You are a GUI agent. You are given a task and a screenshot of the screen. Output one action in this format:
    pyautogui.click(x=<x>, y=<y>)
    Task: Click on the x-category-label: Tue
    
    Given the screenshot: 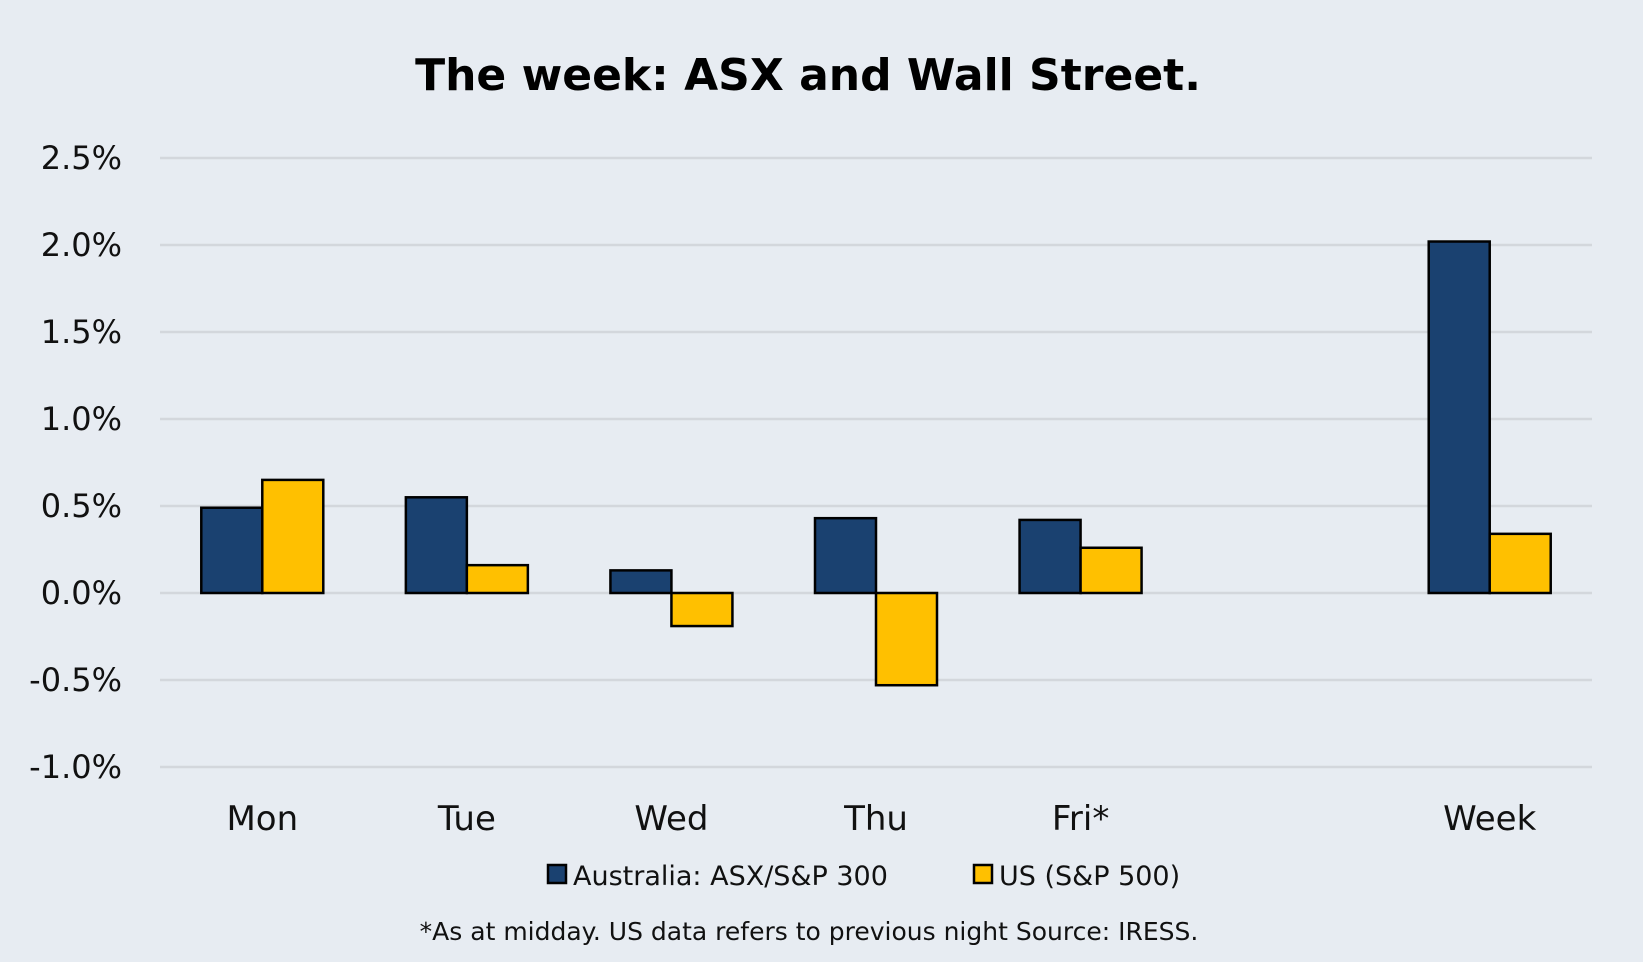 What is the action you would take?
    pyautogui.click(x=466, y=819)
    